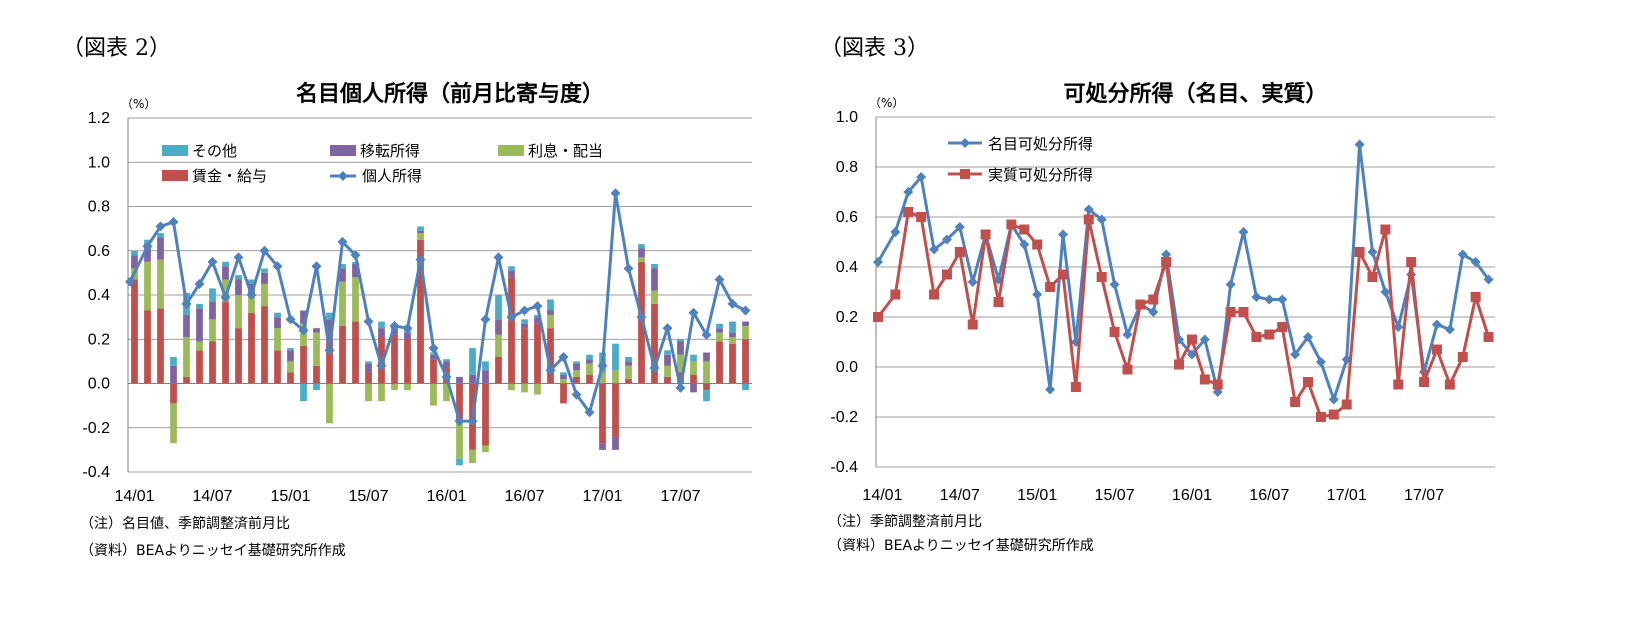  I want to click on legend-label: 実質可処分所得, so click(1040, 175).